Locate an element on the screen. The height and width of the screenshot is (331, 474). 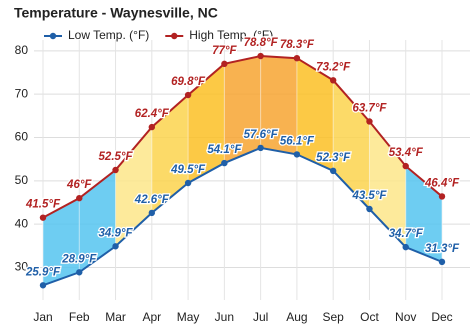
value-label: 46.4°F is located at coordinates (442, 183).